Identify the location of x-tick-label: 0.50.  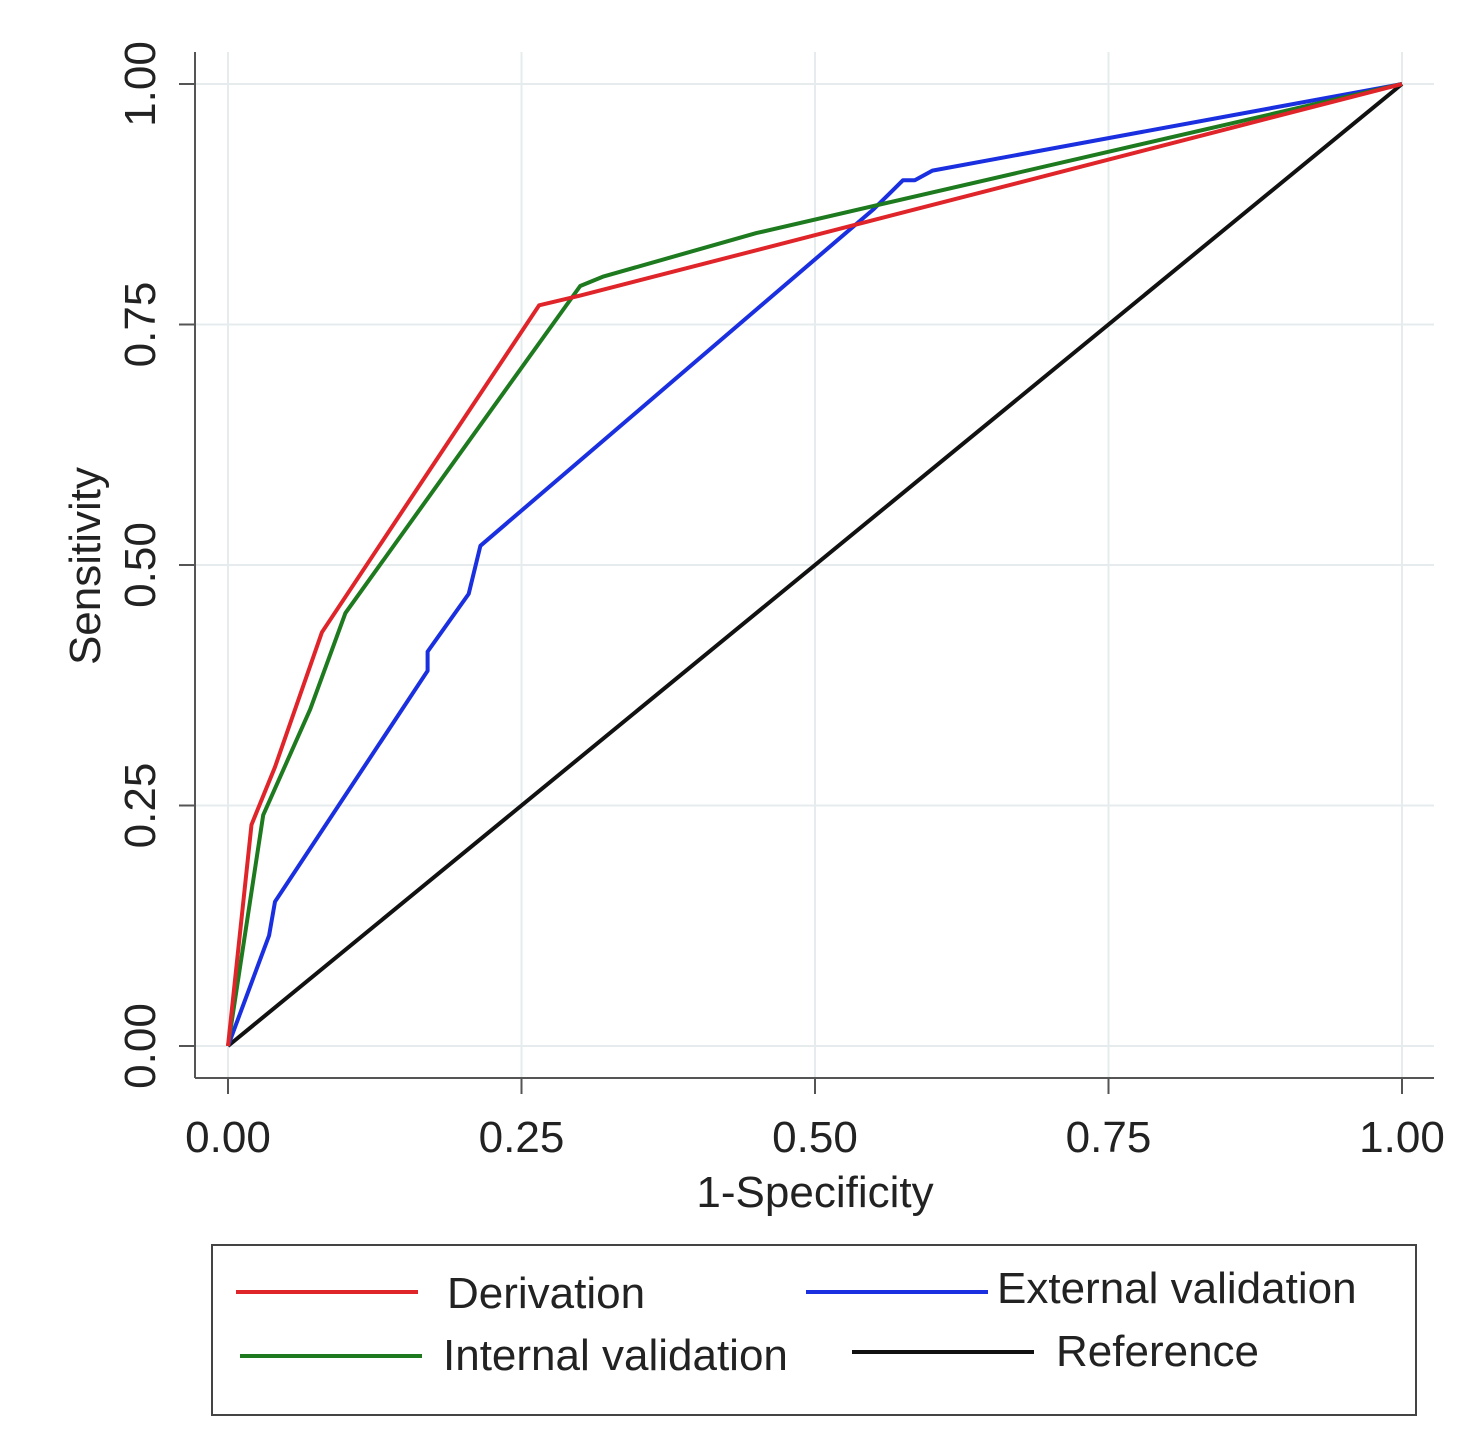
(815, 1137).